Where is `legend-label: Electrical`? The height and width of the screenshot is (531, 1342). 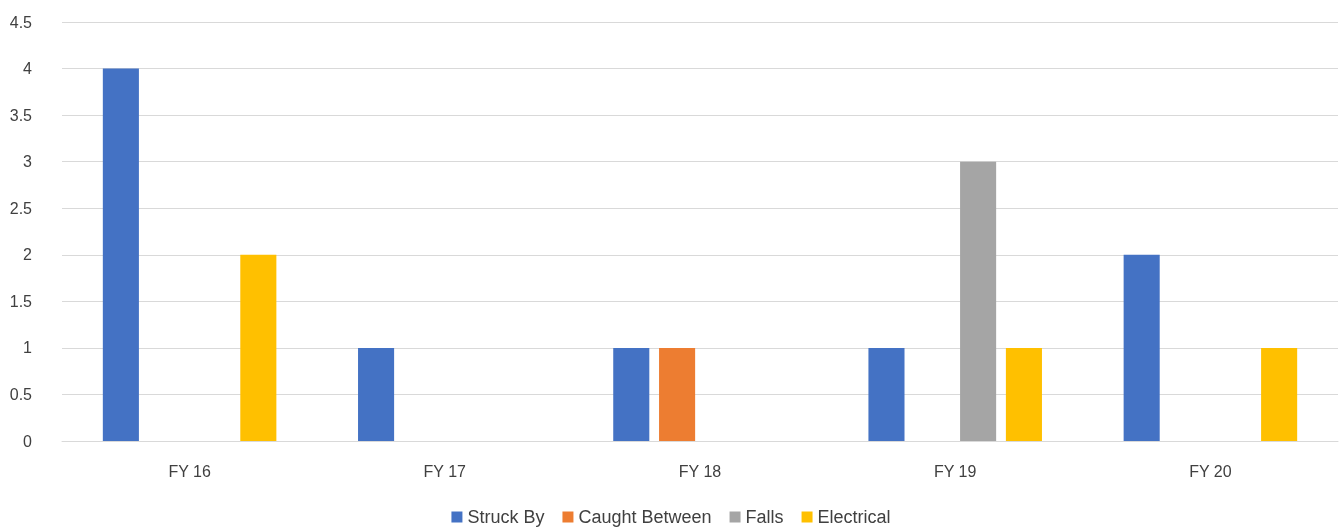 legend-label: Electrical is located at coordinates (854, 517).